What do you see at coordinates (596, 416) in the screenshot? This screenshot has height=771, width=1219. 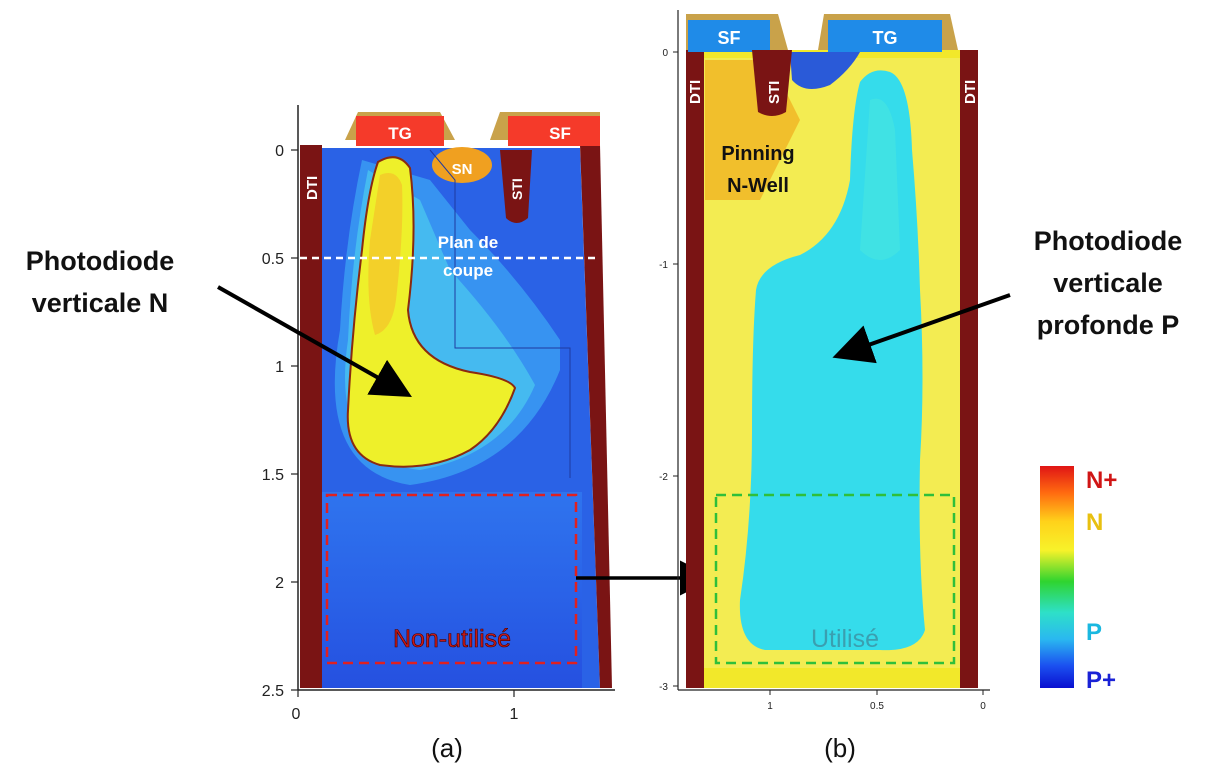 I see `a-dti-right` at bounding box center [596, 416].